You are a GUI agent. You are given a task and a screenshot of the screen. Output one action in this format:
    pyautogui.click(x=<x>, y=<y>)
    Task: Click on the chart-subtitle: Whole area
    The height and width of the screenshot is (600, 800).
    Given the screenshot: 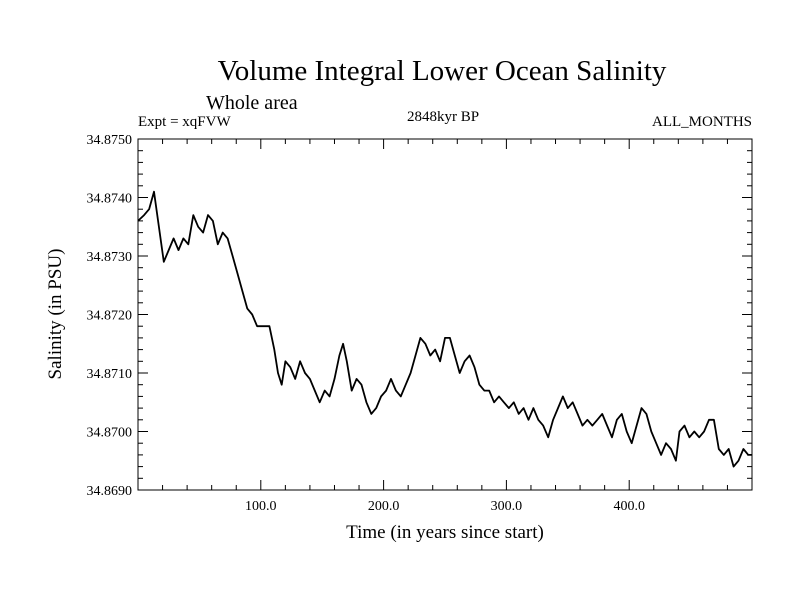 What is the action you would take?
    pyautogui.click(x=252, y=103)
    